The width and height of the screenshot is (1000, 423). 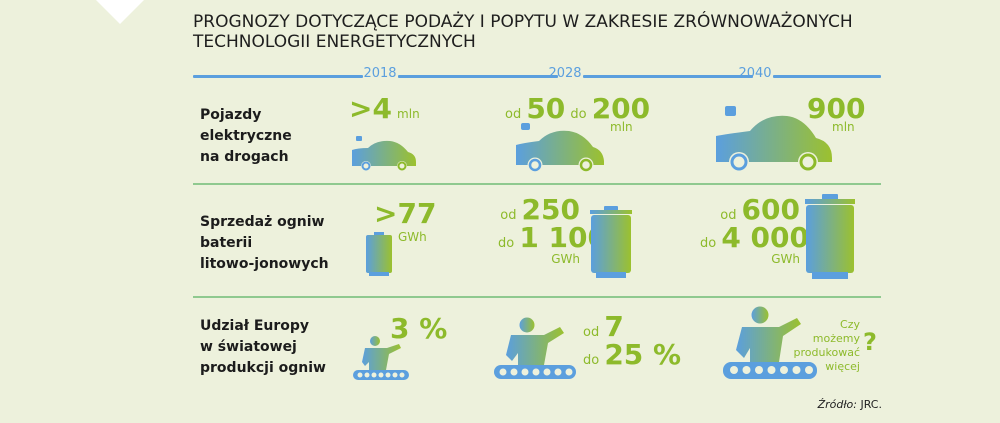 I want to click on value-production-2028: od 7 do 25 %, so click(x=632, y=341).